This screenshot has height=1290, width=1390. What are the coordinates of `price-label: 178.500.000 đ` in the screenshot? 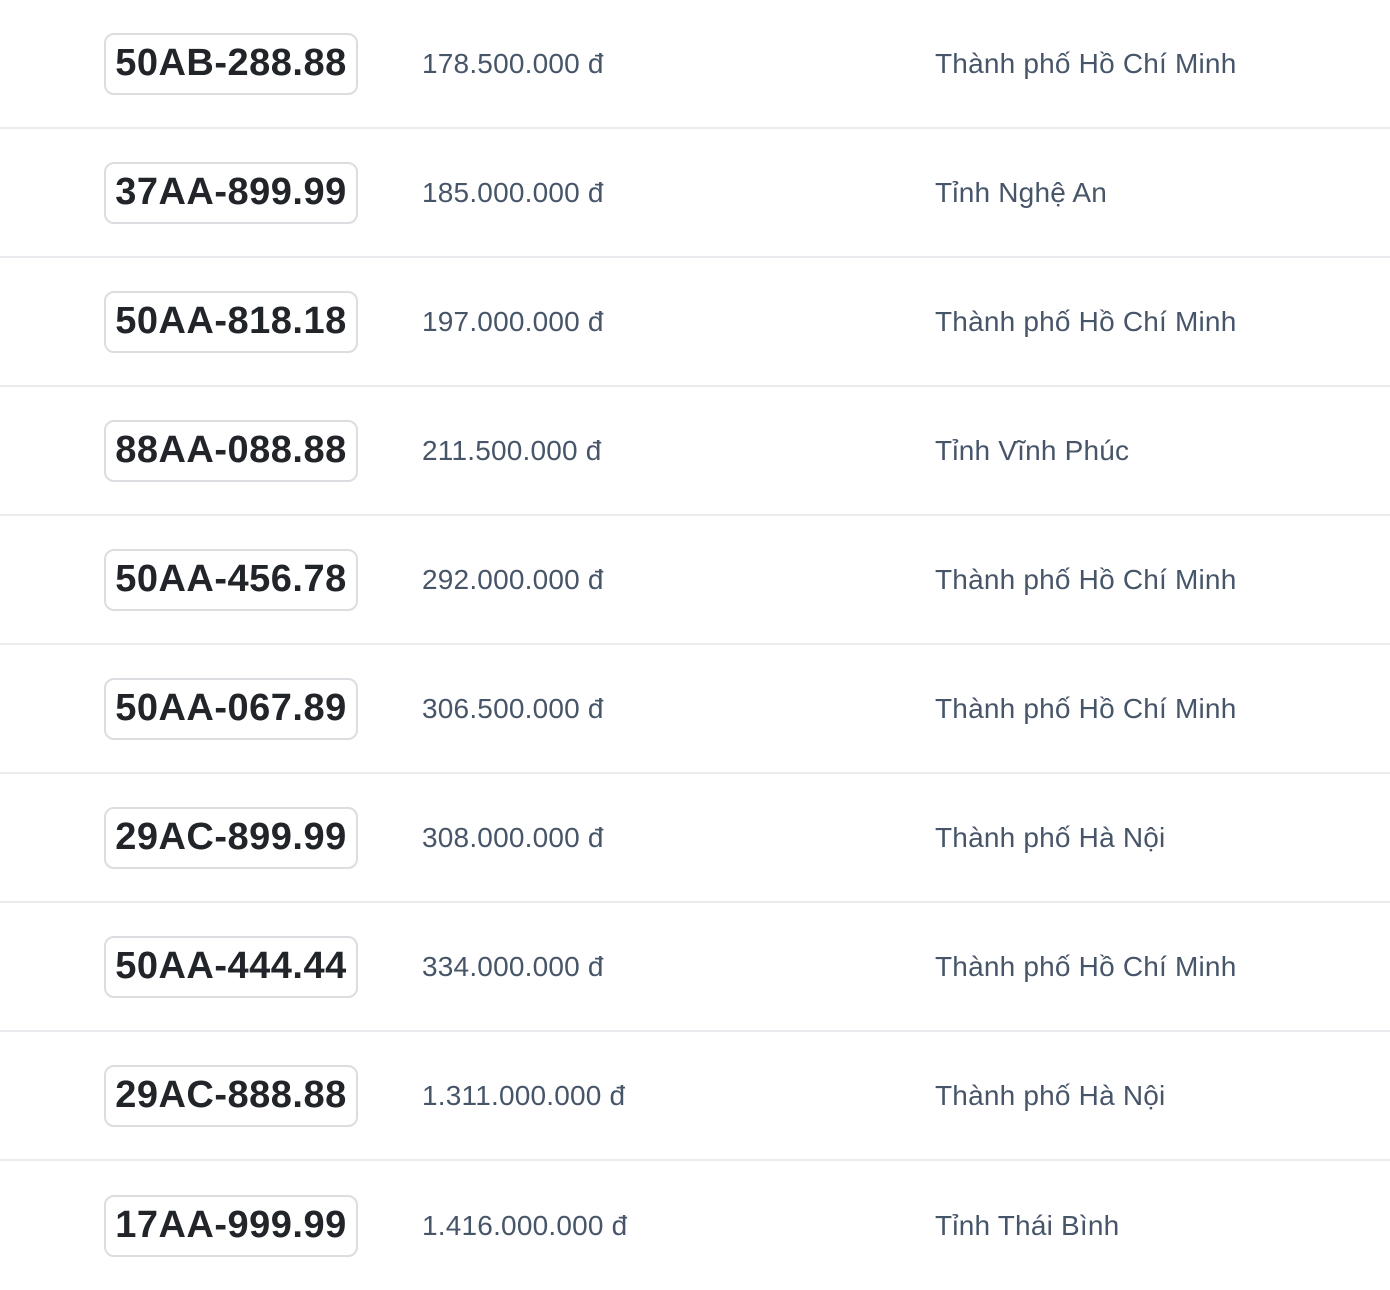 It's located at (513, 63).